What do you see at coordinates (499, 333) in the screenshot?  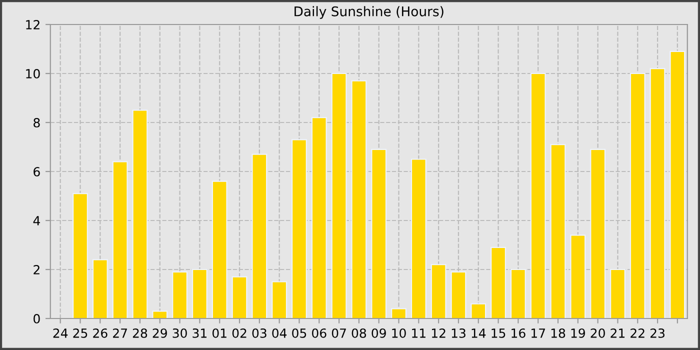 I see `x-tick-label: 15` at bounding box center [499, 333].